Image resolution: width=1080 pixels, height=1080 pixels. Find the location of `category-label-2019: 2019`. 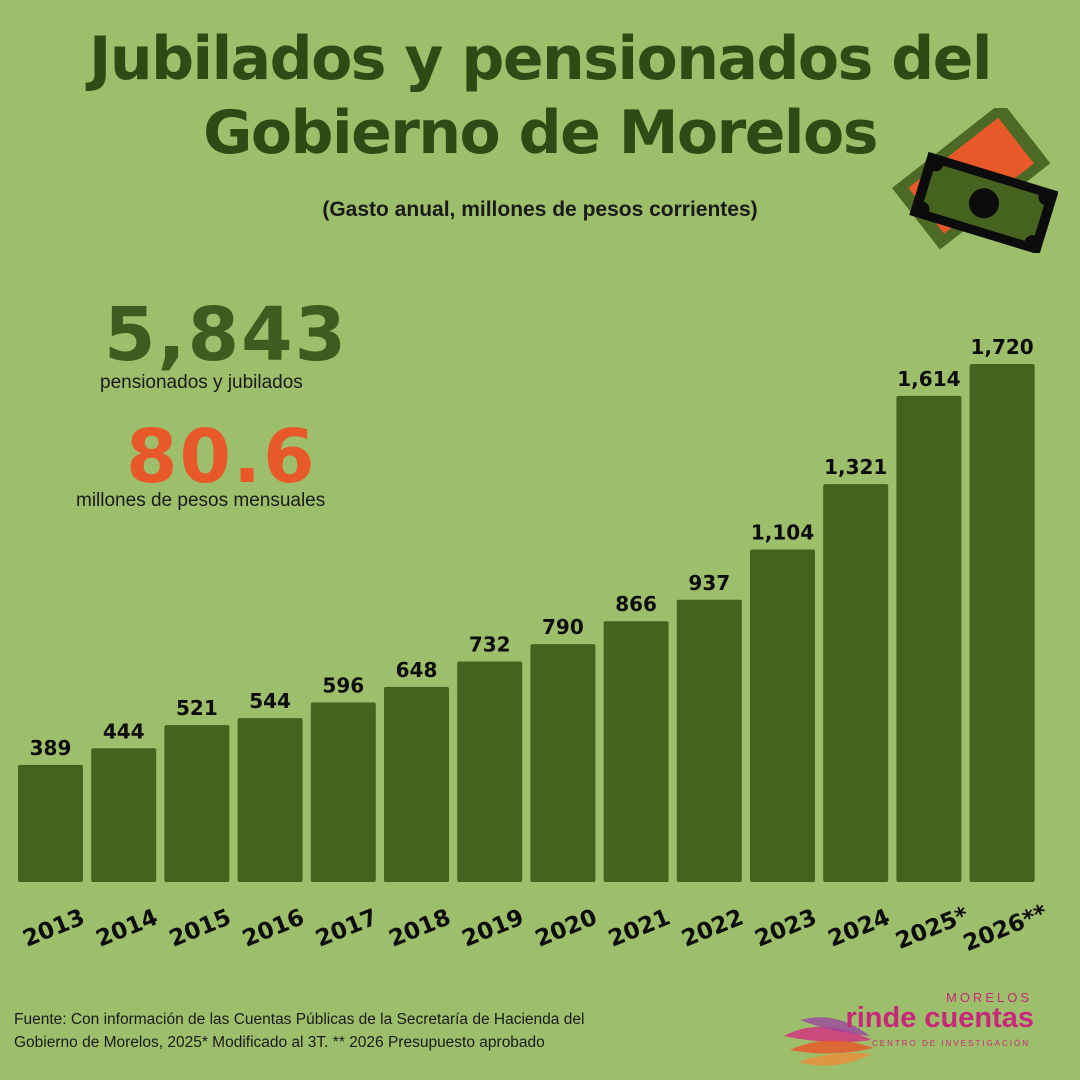

category-label-2019: 2019 is located at coordinates (493, 928).